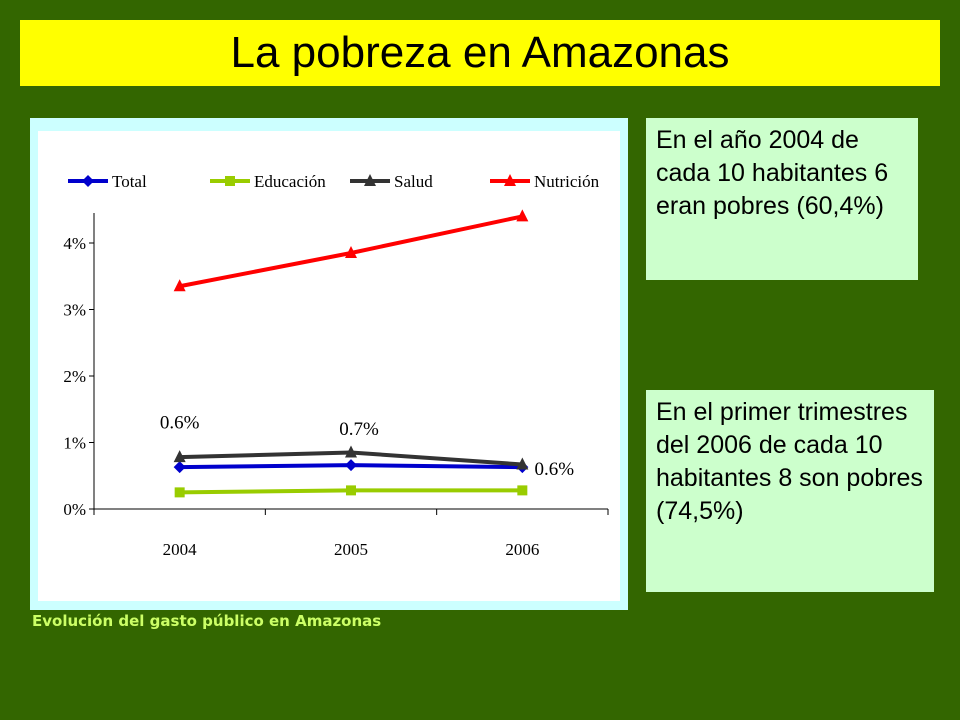 The width and height of the screenshot is (960, 720). Describe the element at coordinates (74, 310) in the screenshot. I see `y-tick-label: 3%` at that location.